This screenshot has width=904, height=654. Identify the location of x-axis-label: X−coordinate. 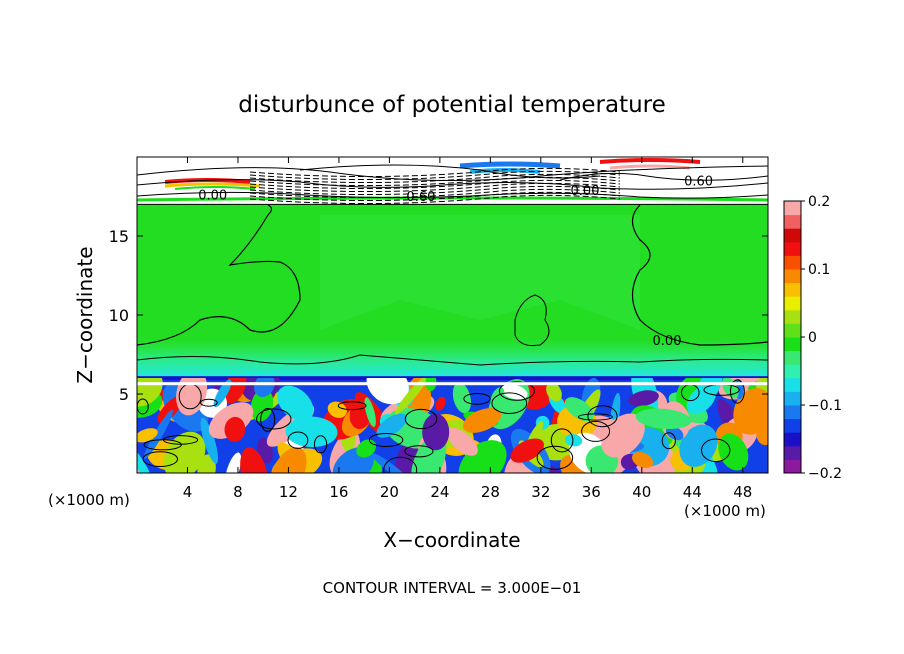
(451, 540).